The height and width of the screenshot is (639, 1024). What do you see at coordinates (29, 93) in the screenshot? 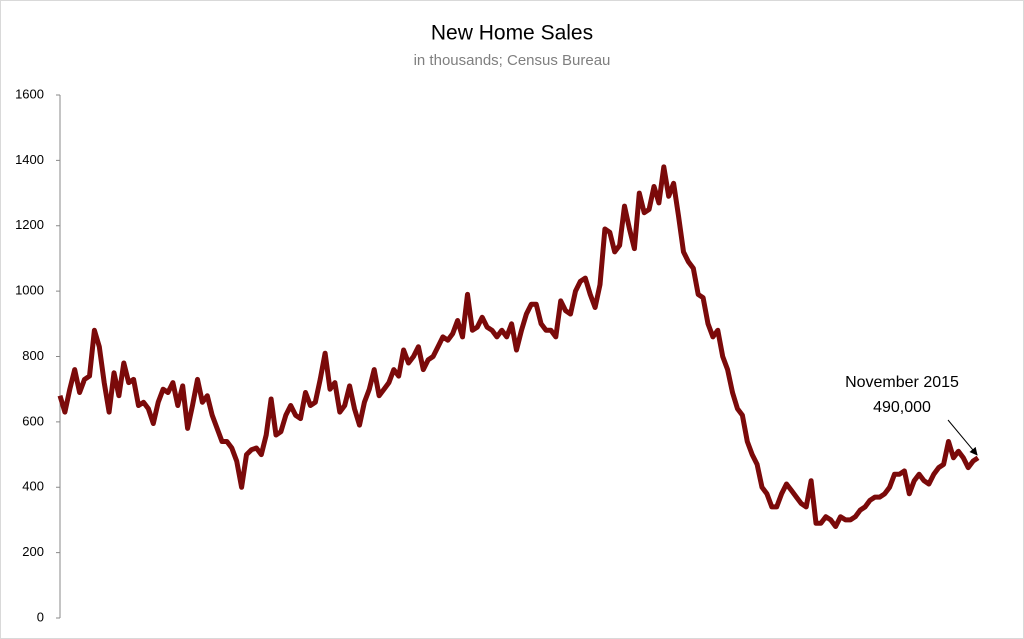
I see `y-tick-label: 1600` at bounding box center [29, 93].